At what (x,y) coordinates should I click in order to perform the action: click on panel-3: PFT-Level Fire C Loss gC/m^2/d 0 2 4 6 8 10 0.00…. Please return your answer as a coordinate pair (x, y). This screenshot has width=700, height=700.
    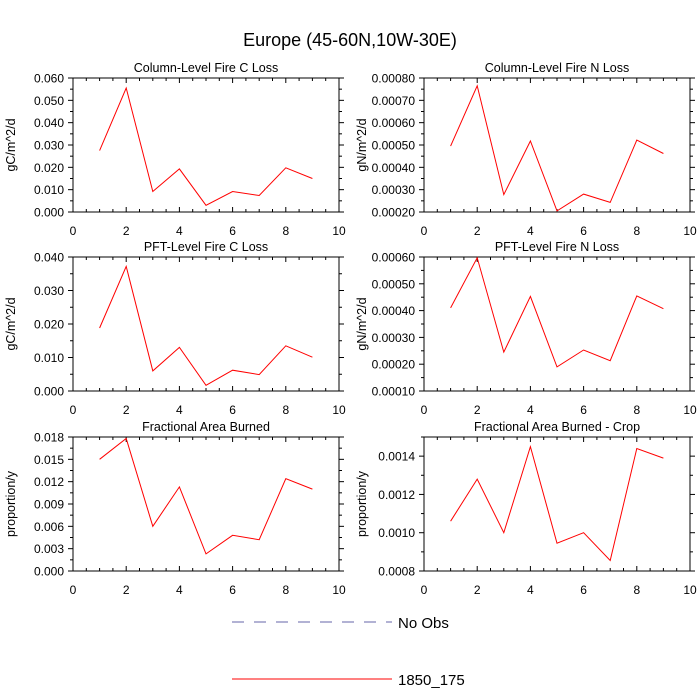
    Looking at the image, I should click on (175, 328).